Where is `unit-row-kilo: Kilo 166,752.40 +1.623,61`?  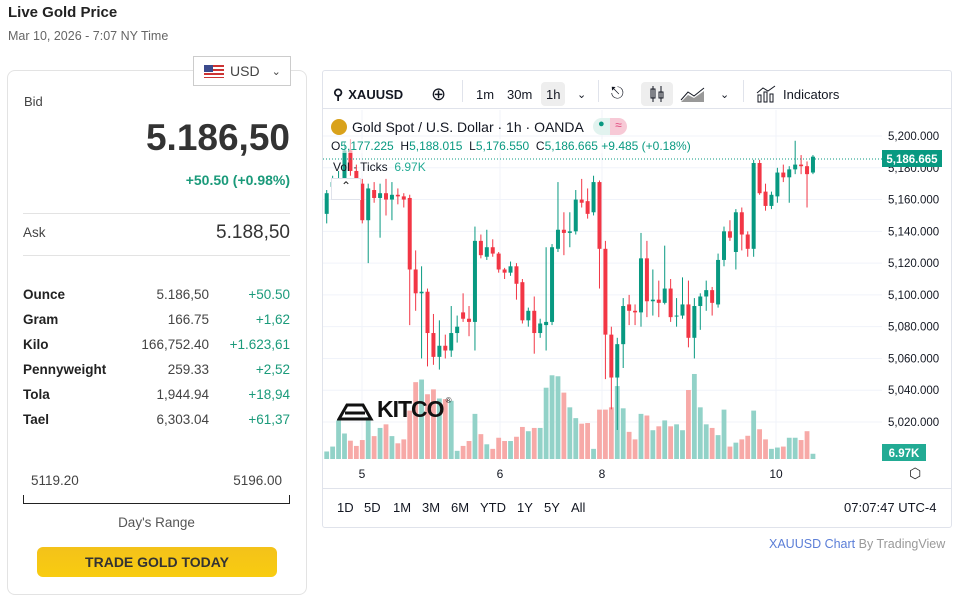 unit-row-kilo: Kilo 166,752.40 +1.623,61 is located at coordinates (156, 344).